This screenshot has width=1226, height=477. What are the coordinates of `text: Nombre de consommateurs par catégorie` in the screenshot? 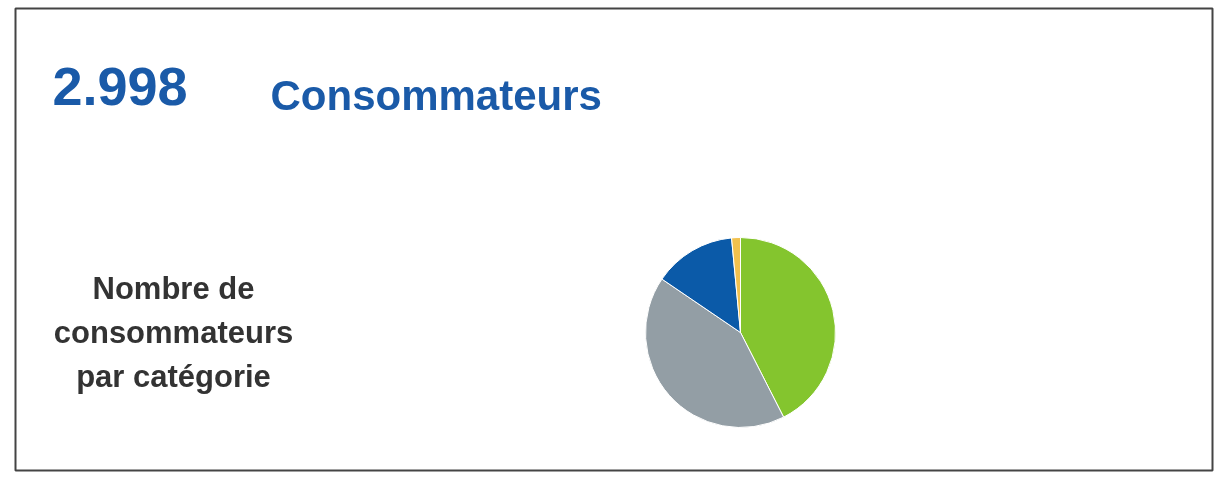 It's located at (173, 332).